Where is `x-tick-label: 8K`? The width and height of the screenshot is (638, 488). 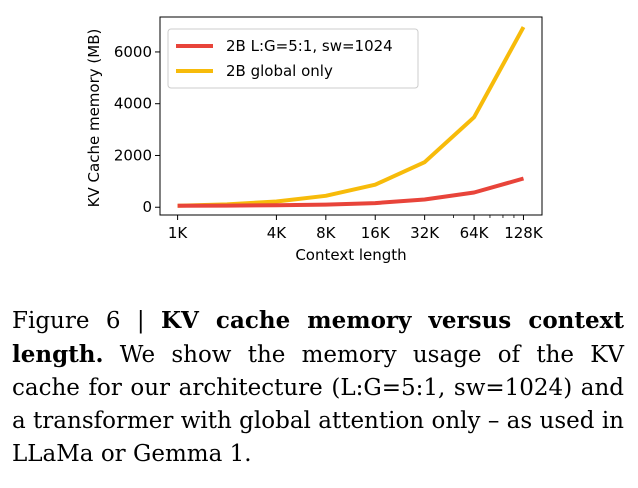
x-tick-label: 8K is located at coordinates (326, 233).